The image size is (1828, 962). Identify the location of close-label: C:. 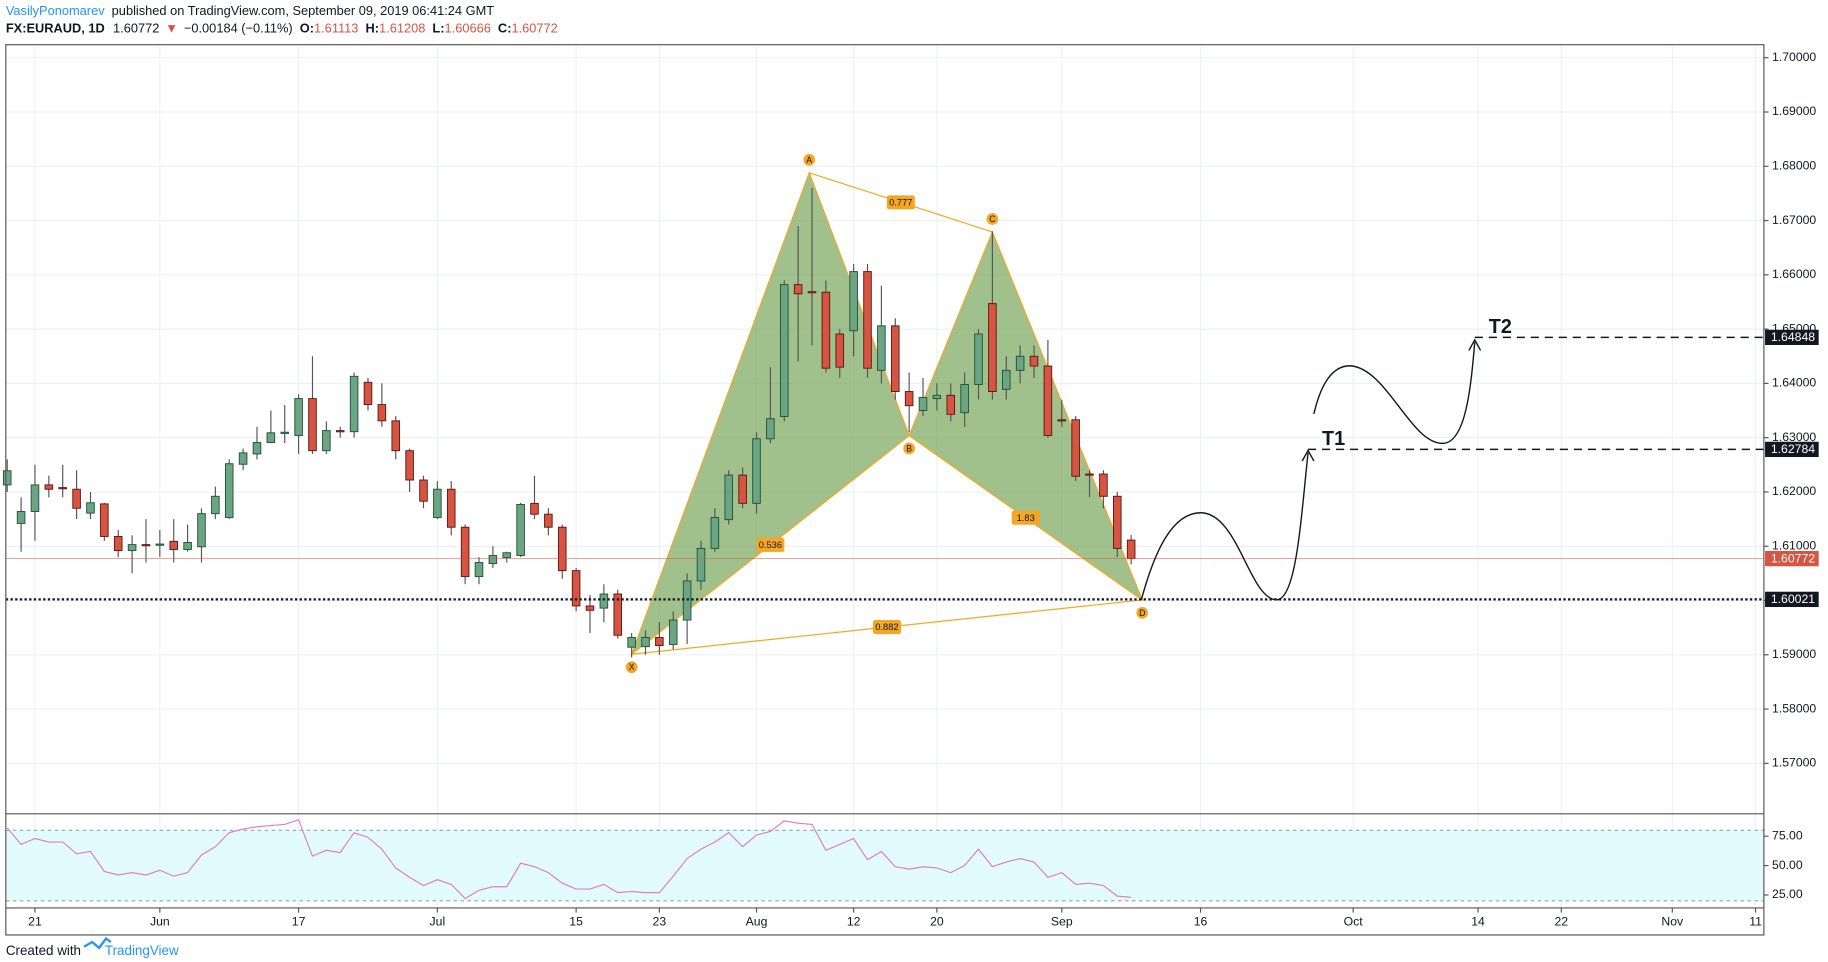
(505, 28).